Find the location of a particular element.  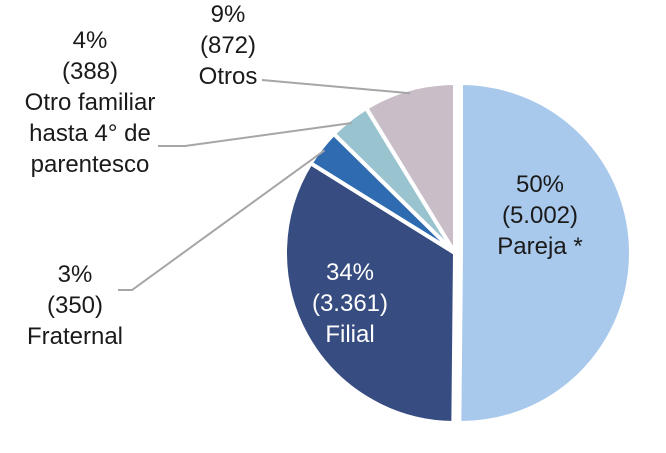

slice-percent-label: 34% is located at coordinates (350, 272).